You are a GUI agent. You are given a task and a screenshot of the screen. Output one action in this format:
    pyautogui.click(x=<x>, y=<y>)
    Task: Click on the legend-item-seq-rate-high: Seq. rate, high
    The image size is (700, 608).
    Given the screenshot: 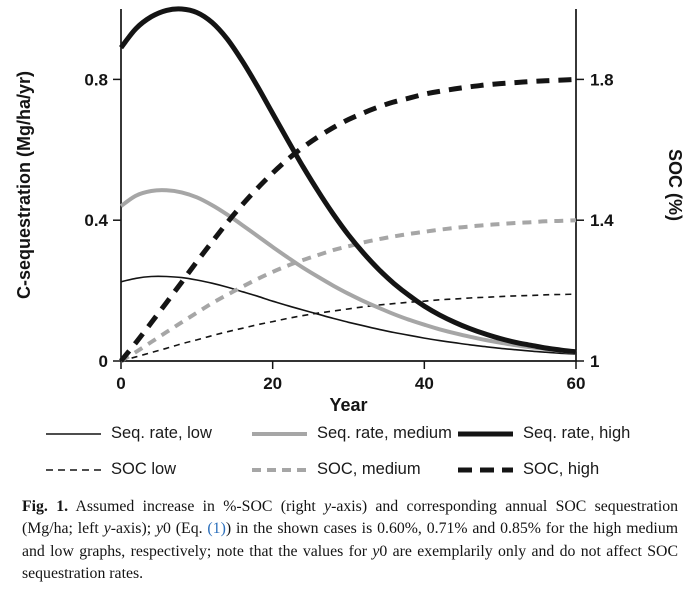 What is the action you would take?
    pyautogui.click(x=544, y=433)
    